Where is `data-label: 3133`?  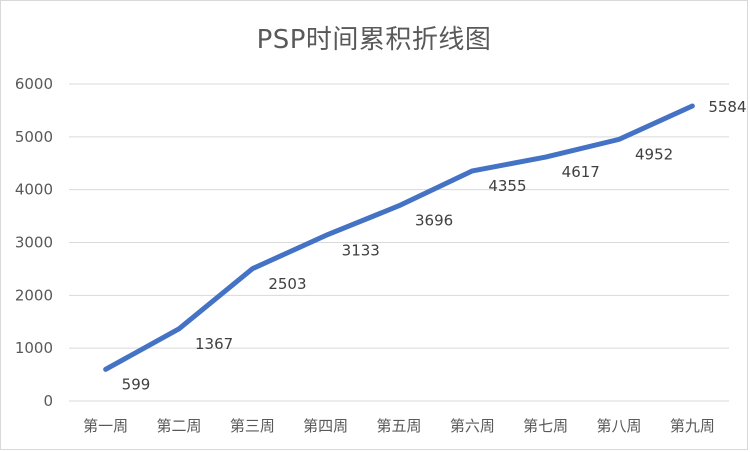
data-label: 3133 is located at coordinates (361, 250).